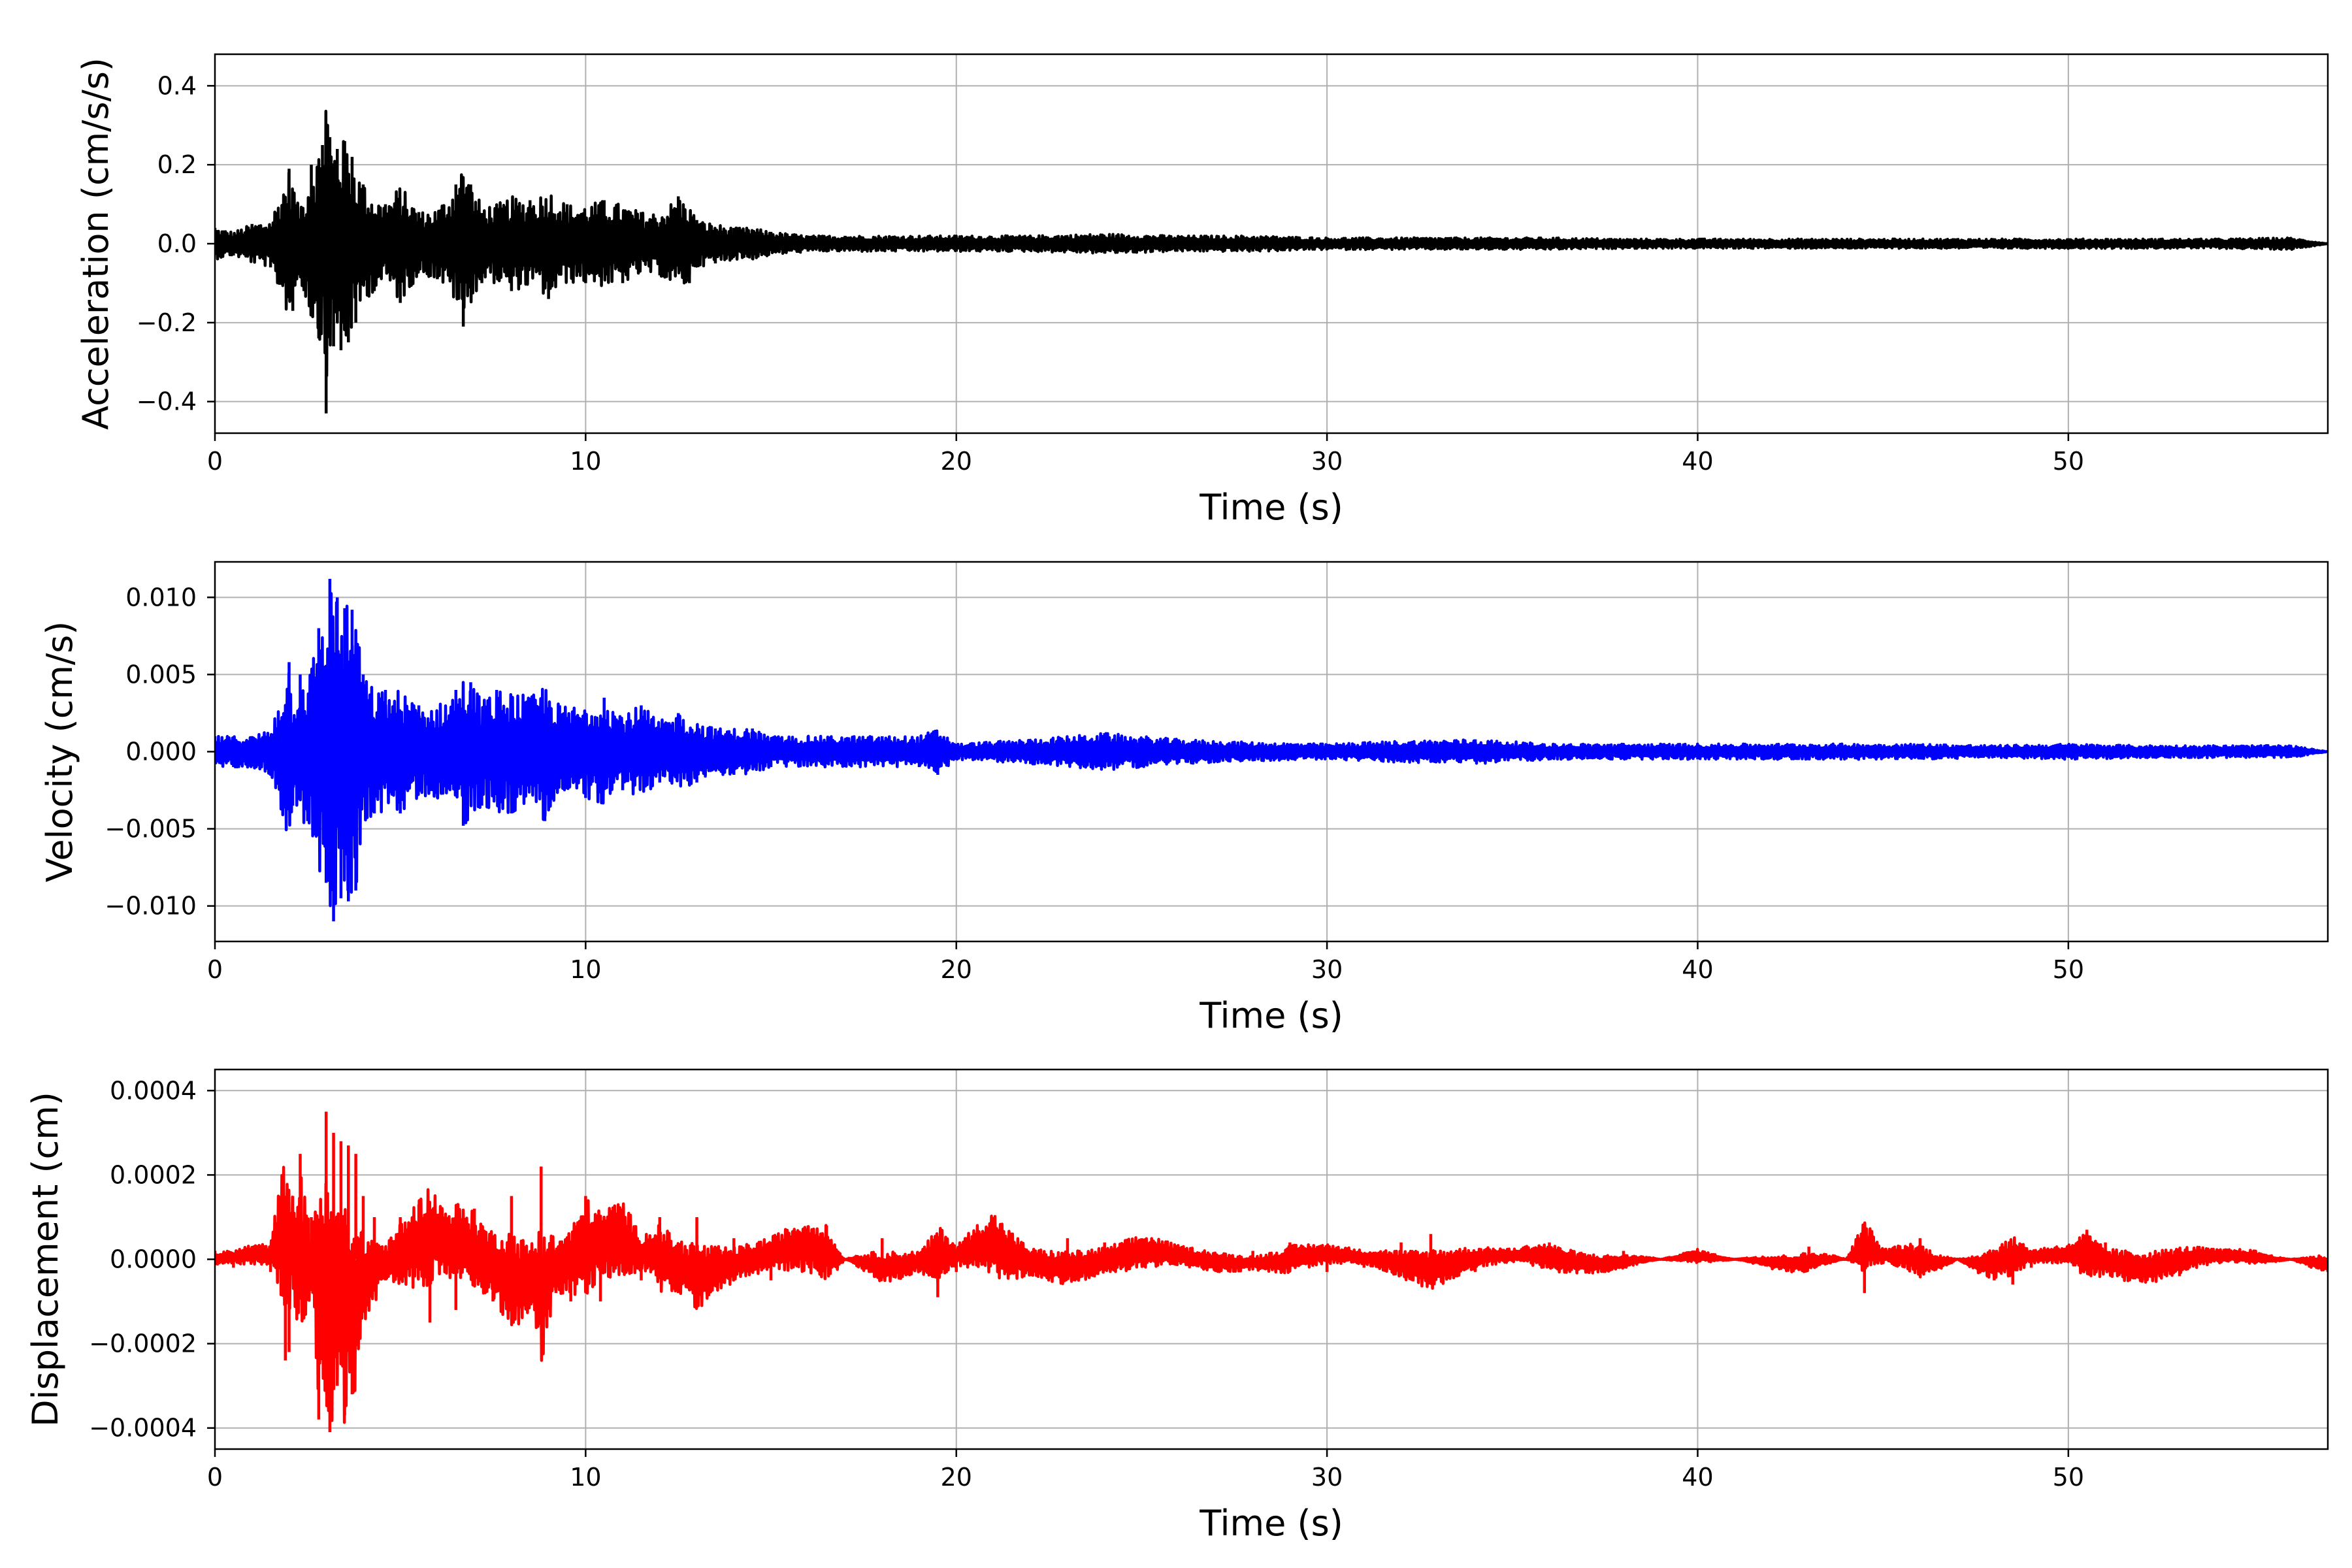  I want to click on displacement-y-axis-label: Displacement (cm), so click(45, 1259).